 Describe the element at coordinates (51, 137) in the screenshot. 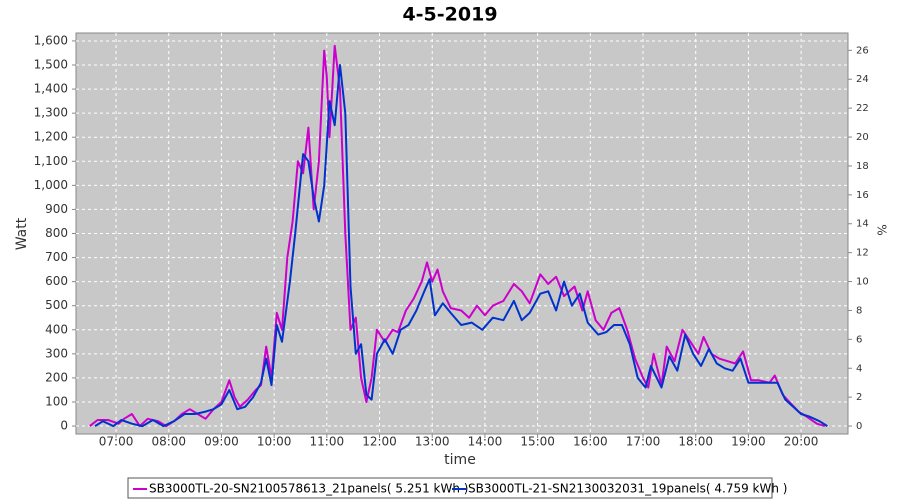

I see `y-tick-label: 1,200` at that location.